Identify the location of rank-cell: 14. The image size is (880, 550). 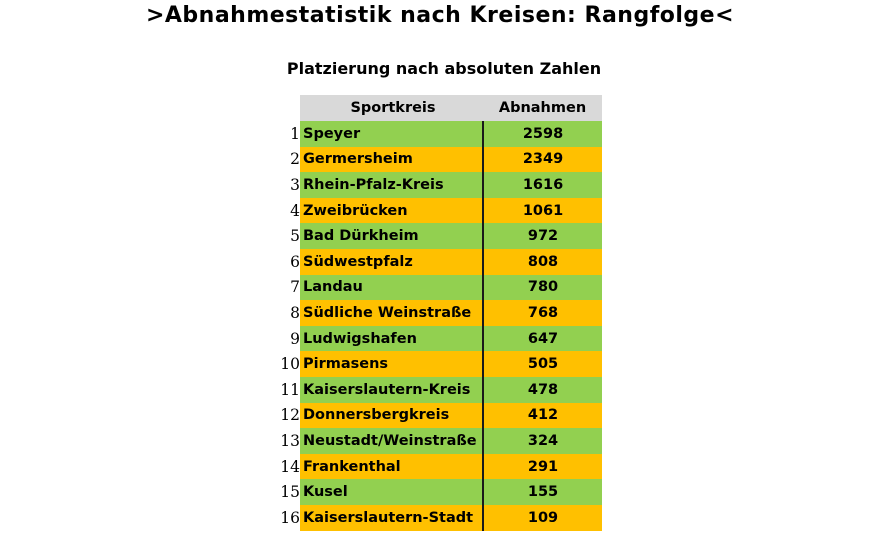
(289, 466).